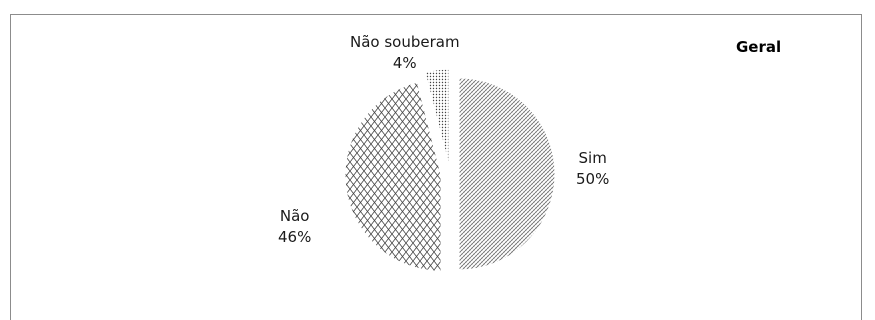 Image resolution: width=875 pixels, height=320 pixels. What do you see at coordinates (593, 179) in the screenshot?
I see `slice-label-sim-pct: 50%` at bounding box center [593, 179].